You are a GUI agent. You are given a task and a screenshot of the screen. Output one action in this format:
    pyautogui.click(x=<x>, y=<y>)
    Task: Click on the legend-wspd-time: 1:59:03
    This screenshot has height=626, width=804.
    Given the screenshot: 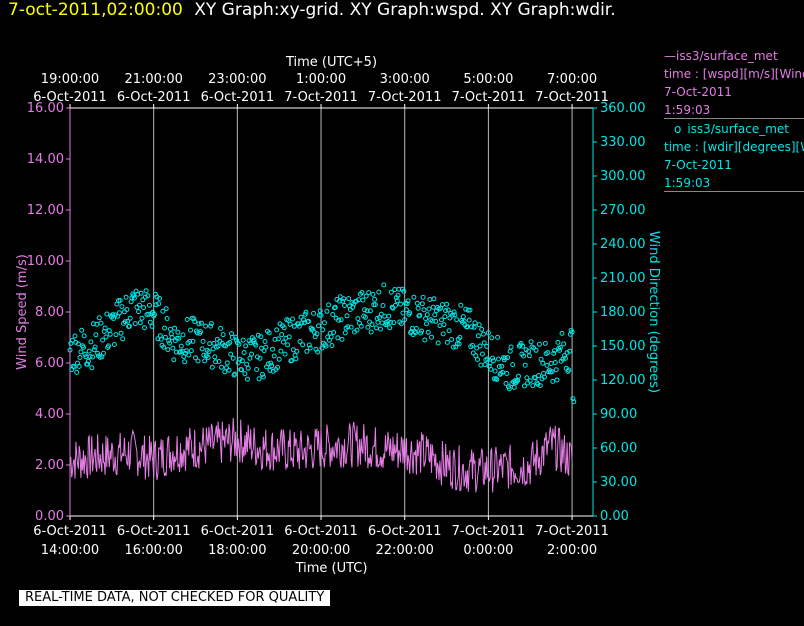 What is the action you would take?
    pyautogui.click(x=687, y=110)
    